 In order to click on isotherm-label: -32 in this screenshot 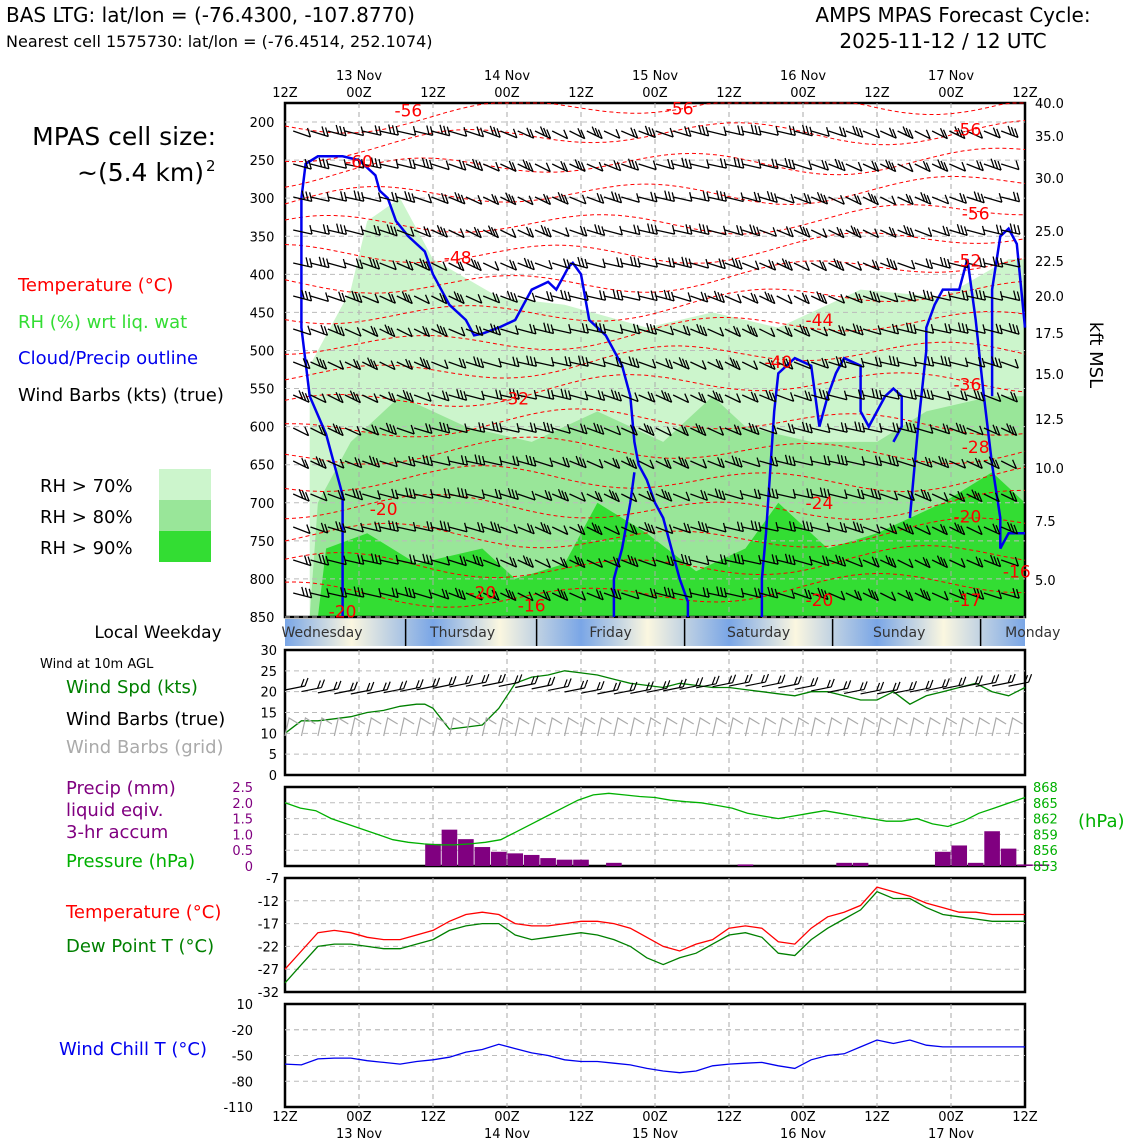, I will do `click(515, 399)`.